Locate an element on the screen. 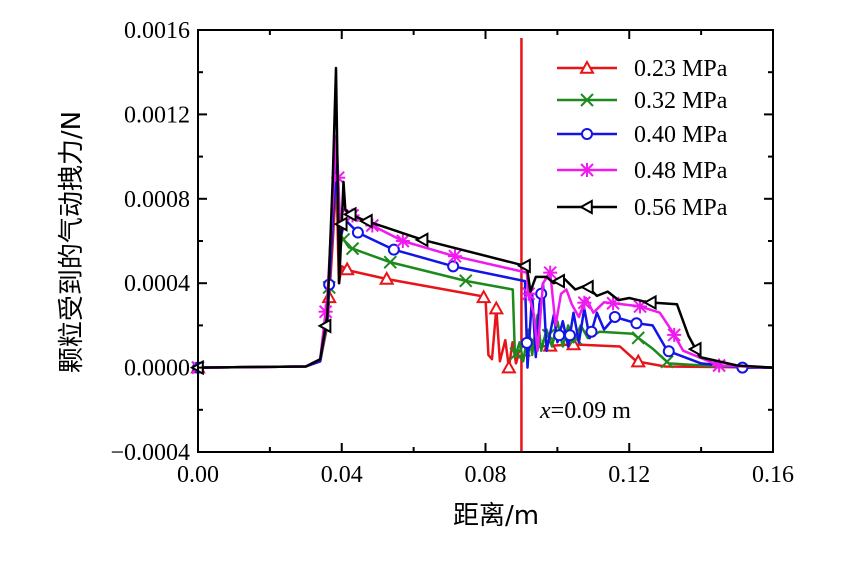 The image size is (866, 561). y-tick-label: 0.0012 is located at coordinates (157, 115).